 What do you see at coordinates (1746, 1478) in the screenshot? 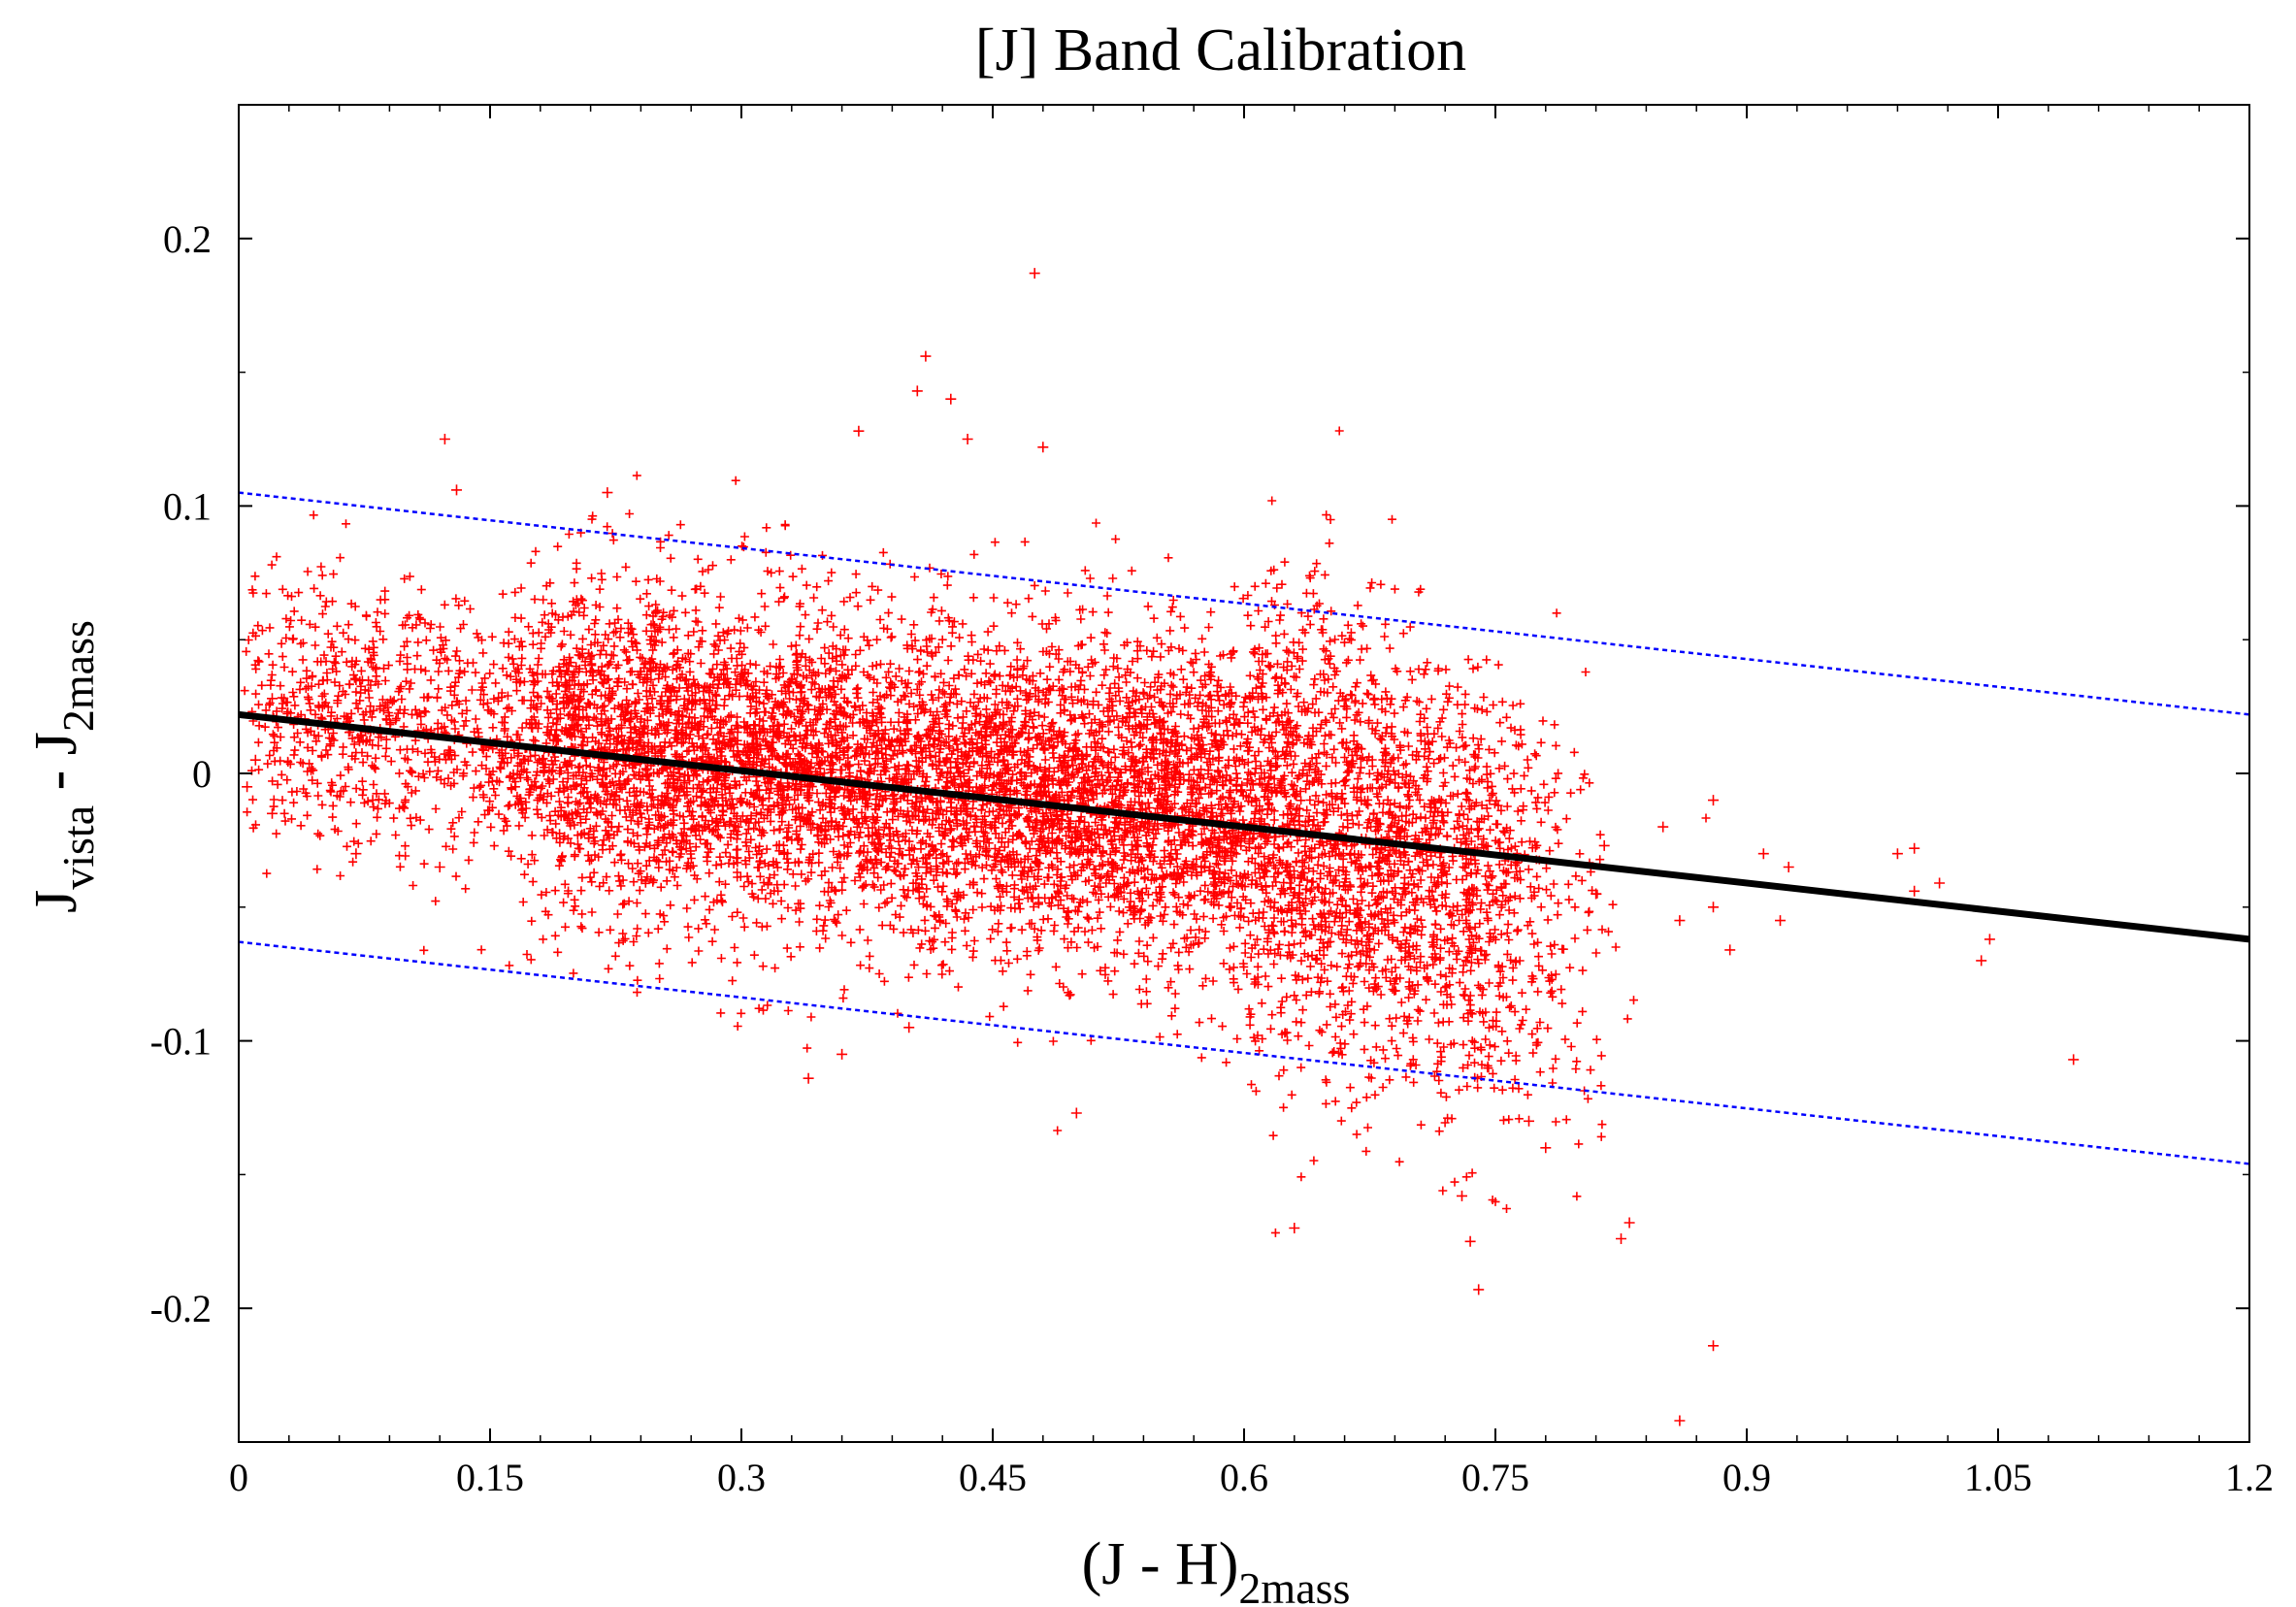
I see `x-tick-label: 0.9` at bounding box center [1746, 1478].